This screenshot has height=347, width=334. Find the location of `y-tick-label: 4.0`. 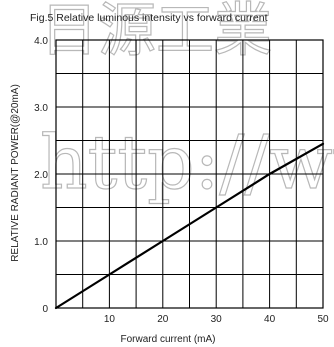

y-tick-label: 4.0 is located at coordinates (41, 41).